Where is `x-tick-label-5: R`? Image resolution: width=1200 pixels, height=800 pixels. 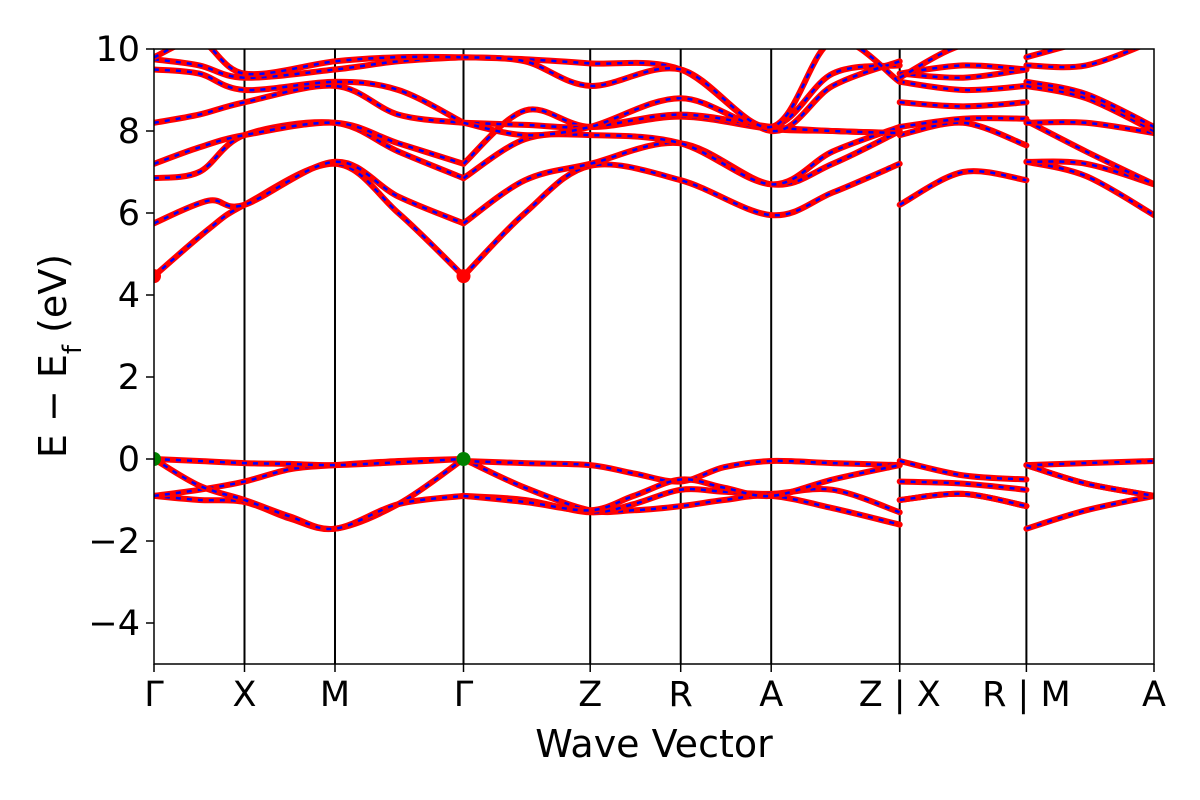 x-tick-label-5: R is located at coordinates (681, 695).